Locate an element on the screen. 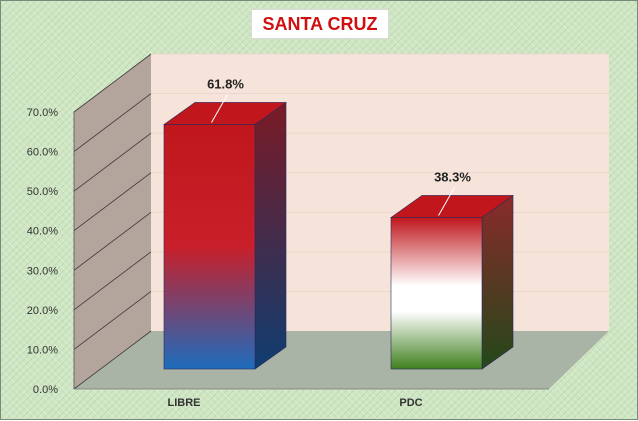 Image resolution: width=638 pixels, height=421 pixels. chart-title: SANTA CRUZ is located at coordinates (320, 24).